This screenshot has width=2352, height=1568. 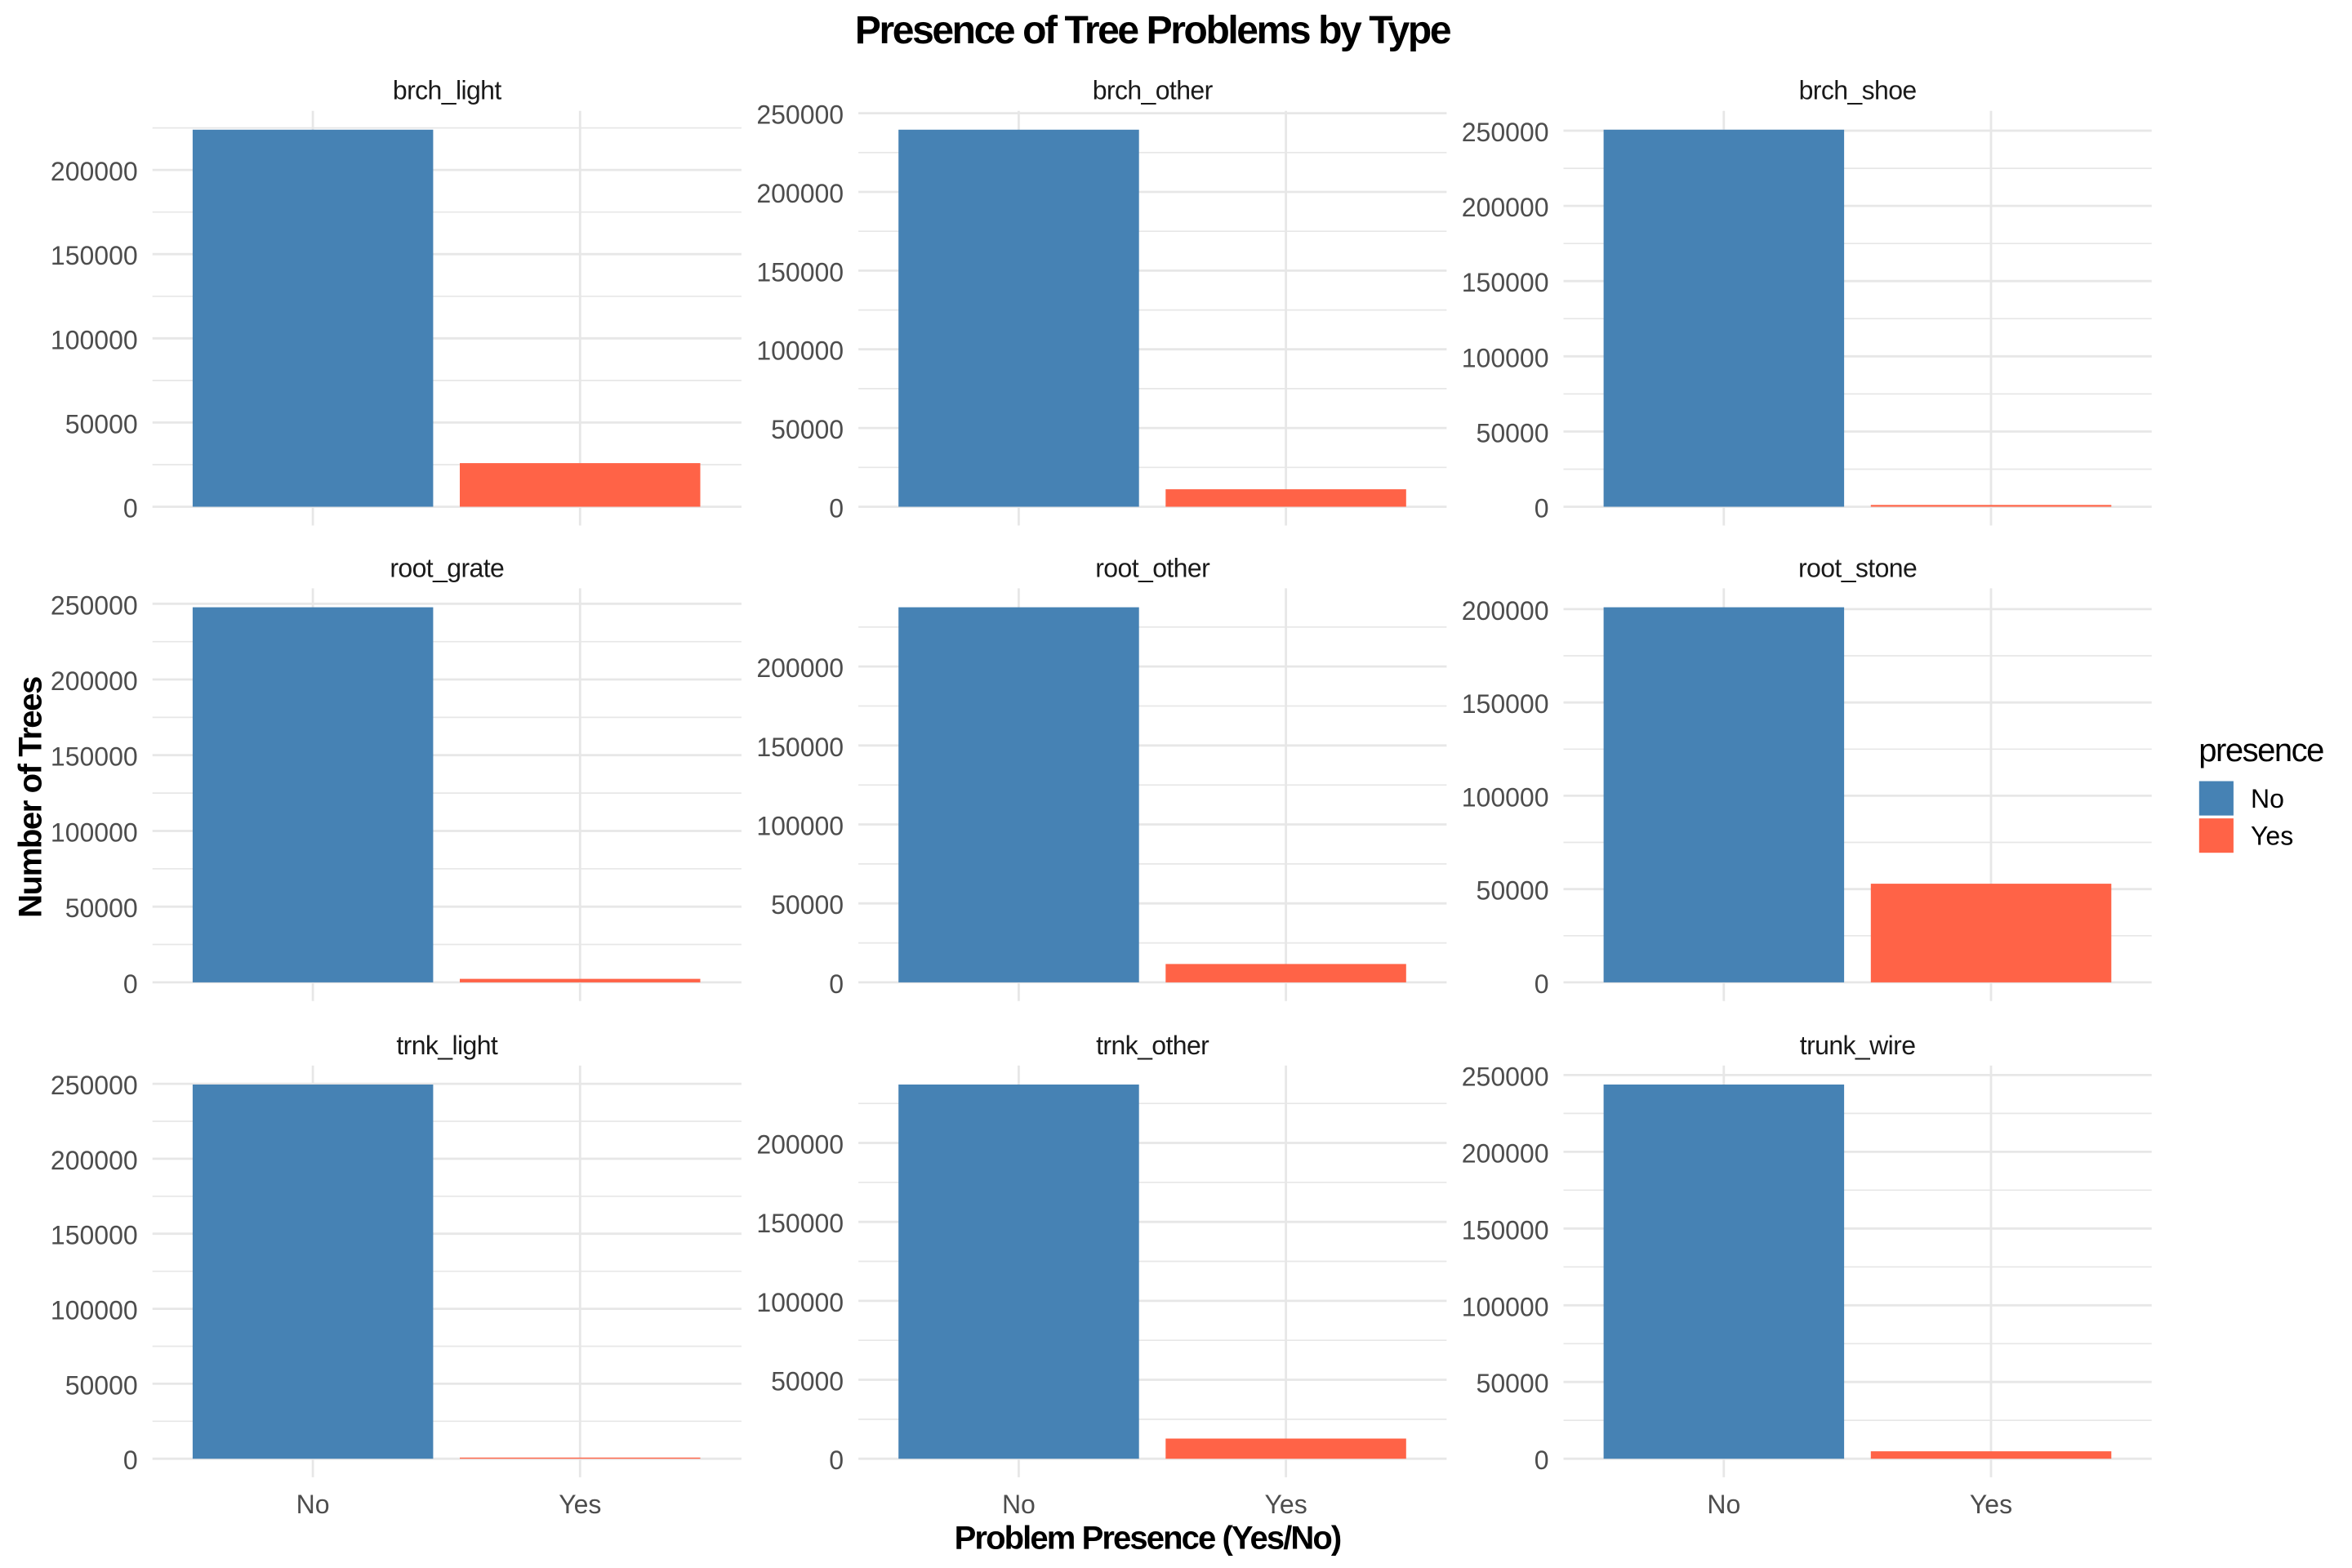 I want to click on svg-text: root_grate, so click(x=447, y=567).